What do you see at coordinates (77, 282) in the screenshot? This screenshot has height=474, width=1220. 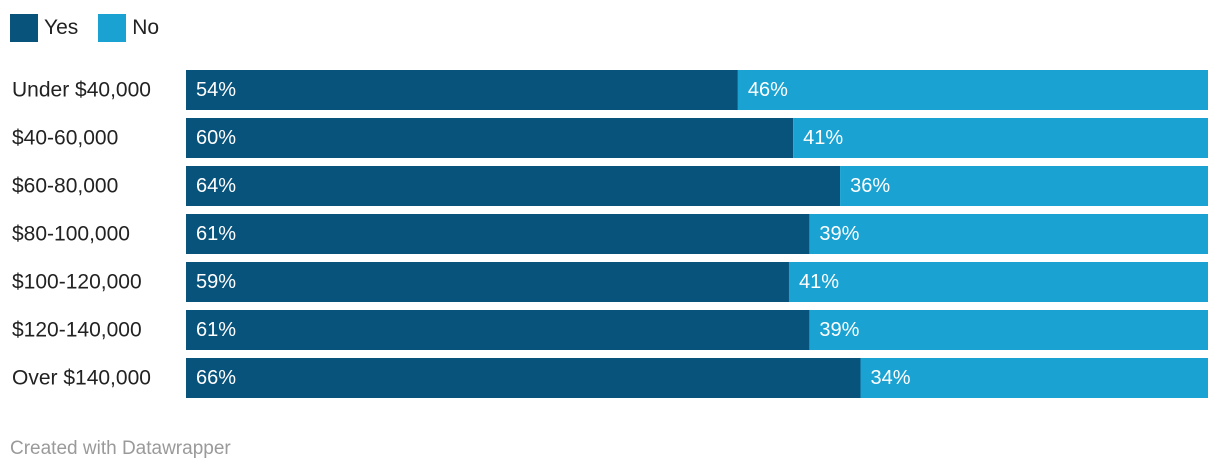 I see `category-label: $100-120,000` at bounding box center [77, 282].